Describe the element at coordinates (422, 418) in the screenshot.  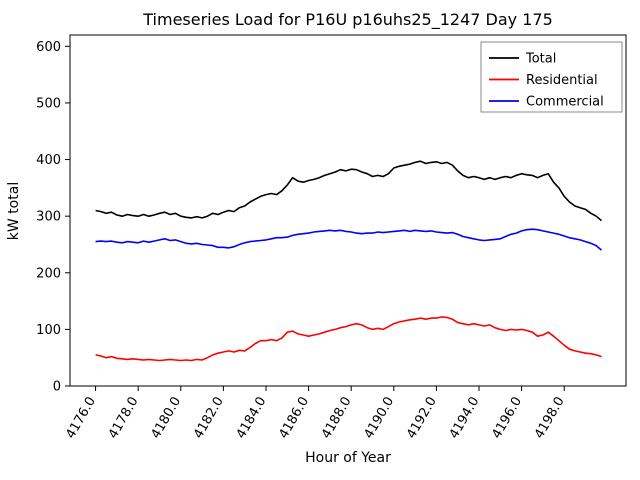
I see `x-tick-label: 4192.0` at that location.